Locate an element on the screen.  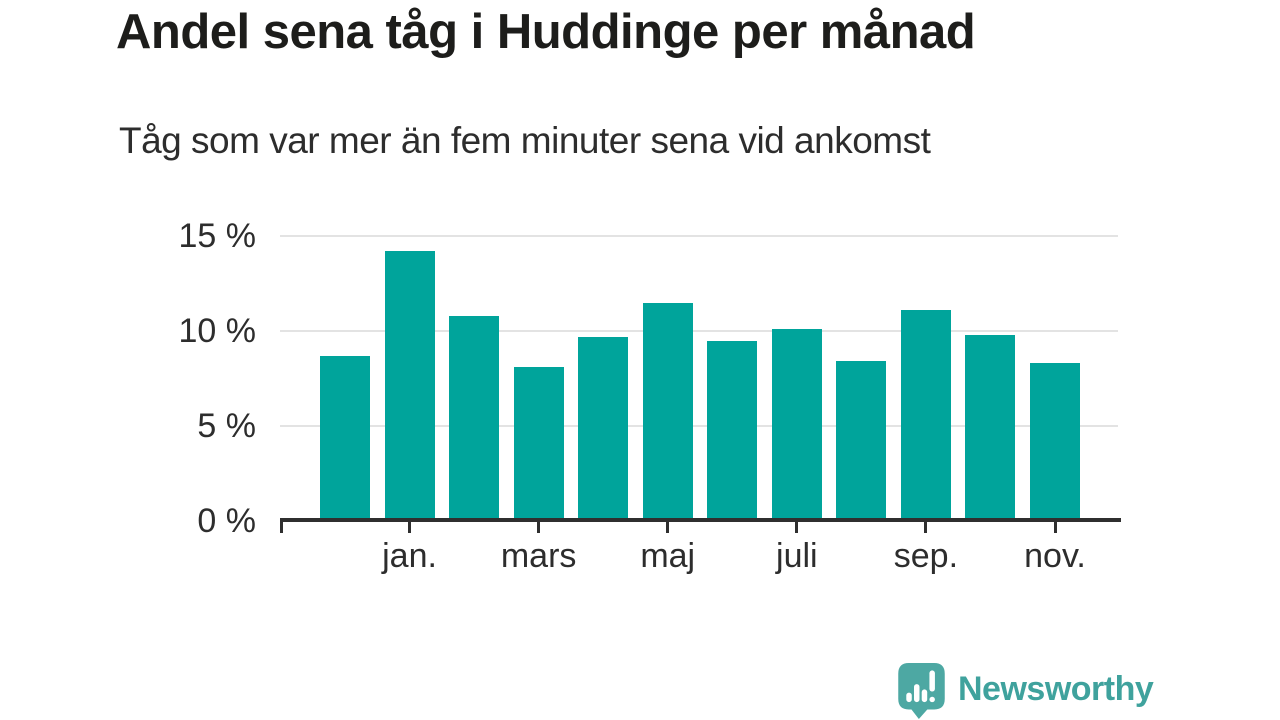
bar-juli is located at coordinates (796, 425).